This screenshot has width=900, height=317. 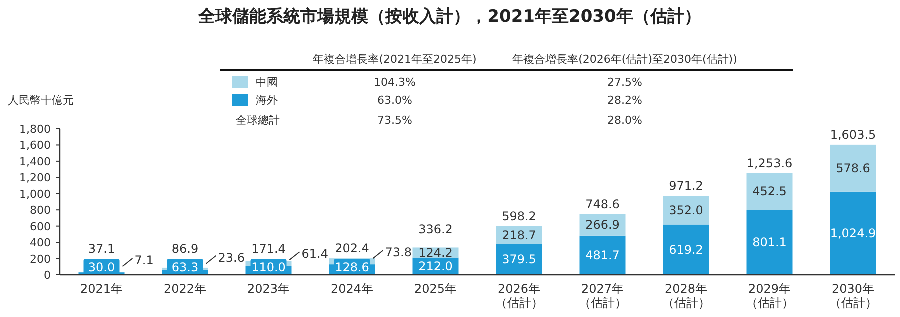 I want to click on text: 全球總計, so click(x=258, y=120).